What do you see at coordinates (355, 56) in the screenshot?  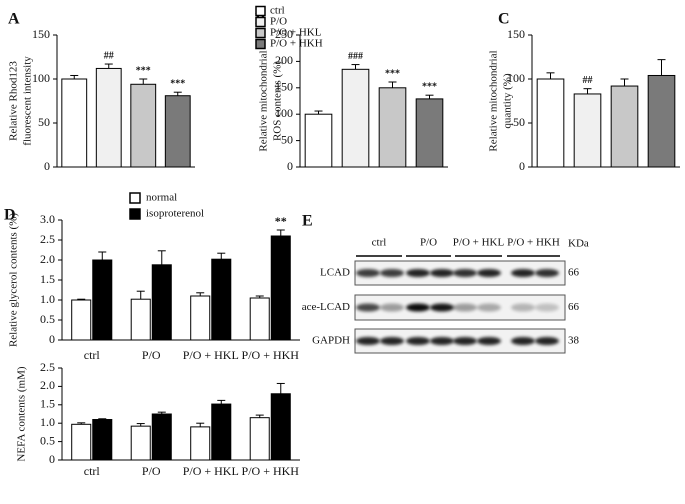 I see `annotation: ###` at bounding box center [355, 56].